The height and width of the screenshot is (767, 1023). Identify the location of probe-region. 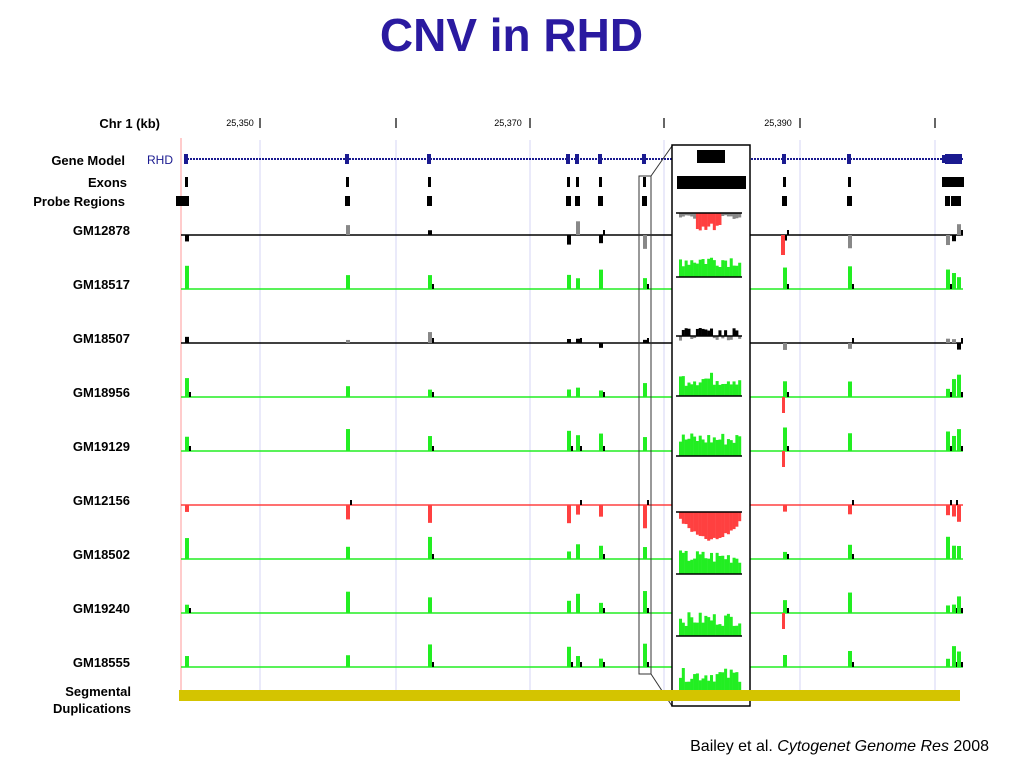
(947, 201).